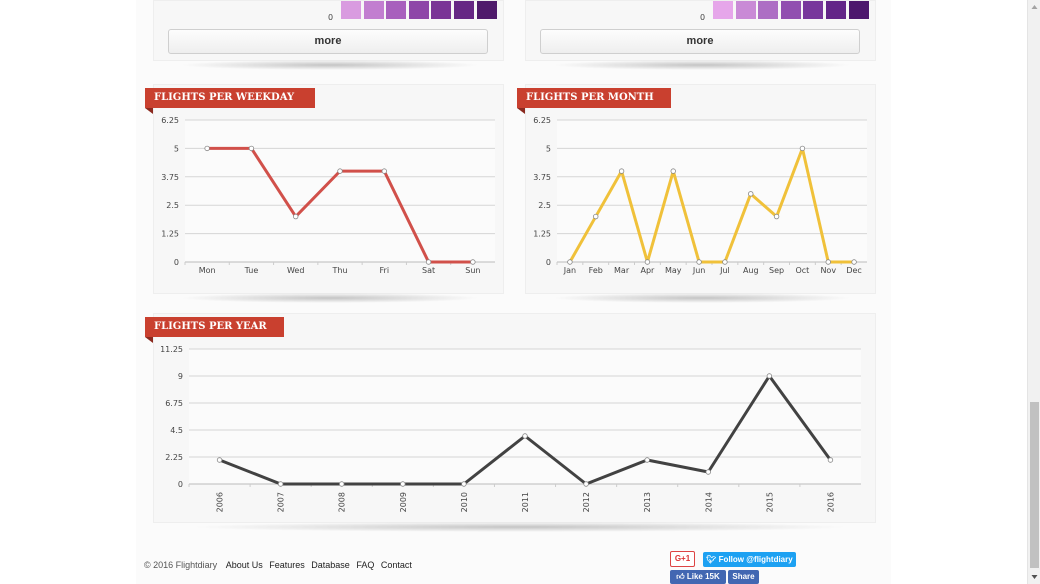  Describe the element at coordinates (776, 270) in the screenshot. I see `x-tick-label: Sep` at that location.